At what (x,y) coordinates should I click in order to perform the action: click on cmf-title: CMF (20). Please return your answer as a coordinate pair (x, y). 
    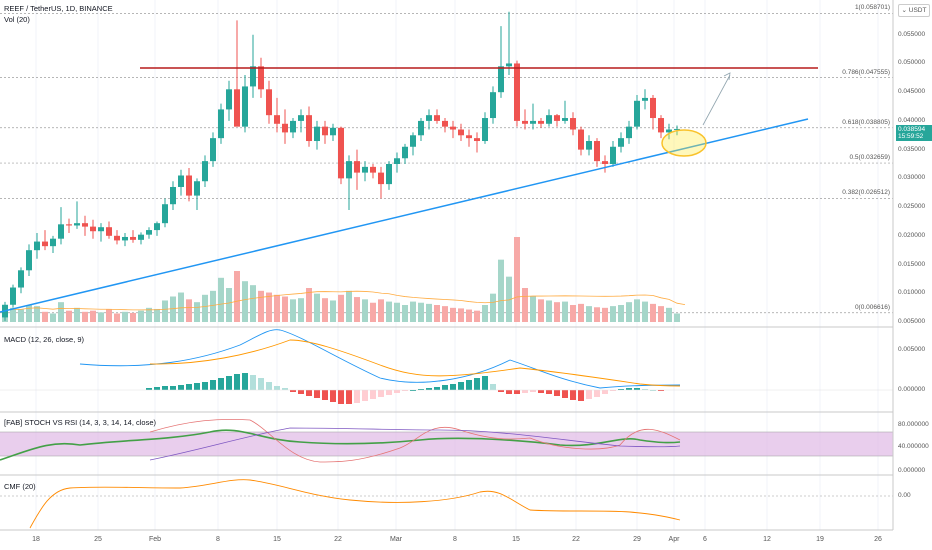
    Looking at the image, I should click on (20, 486).